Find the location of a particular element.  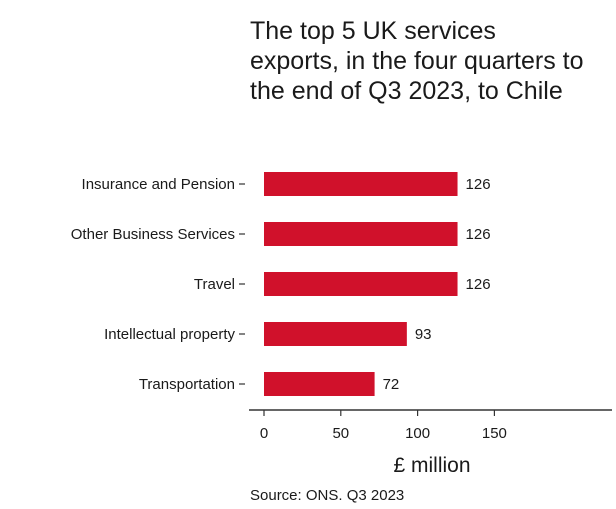

category-label: Insurance and Pension is located at coordinates (158, 184).